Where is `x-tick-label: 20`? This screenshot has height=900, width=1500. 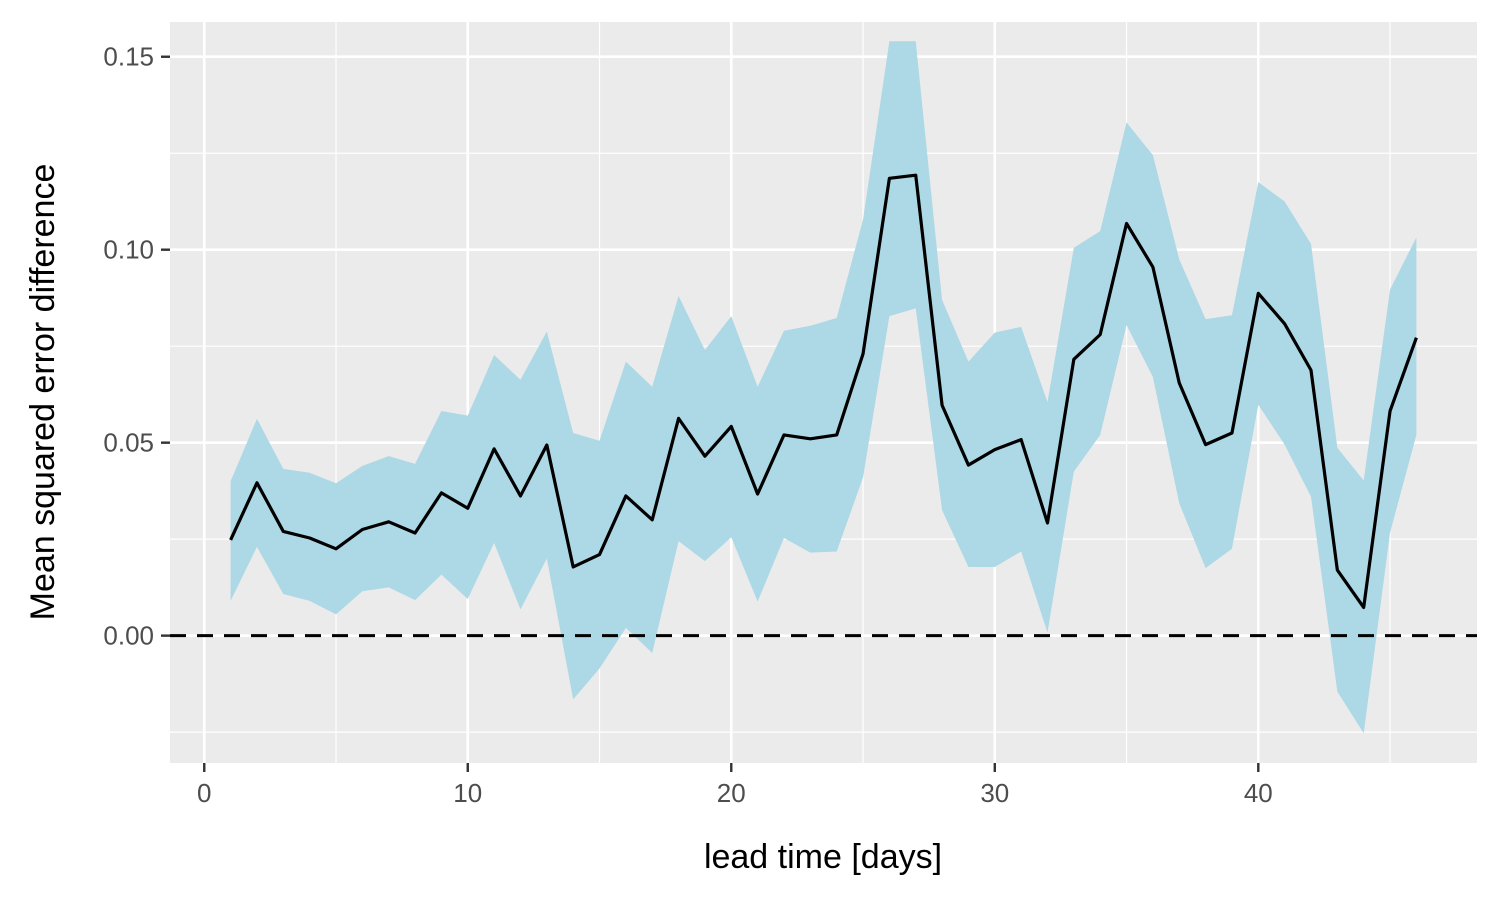 x-tick-label: 20 is located at coordinates (731, 793).